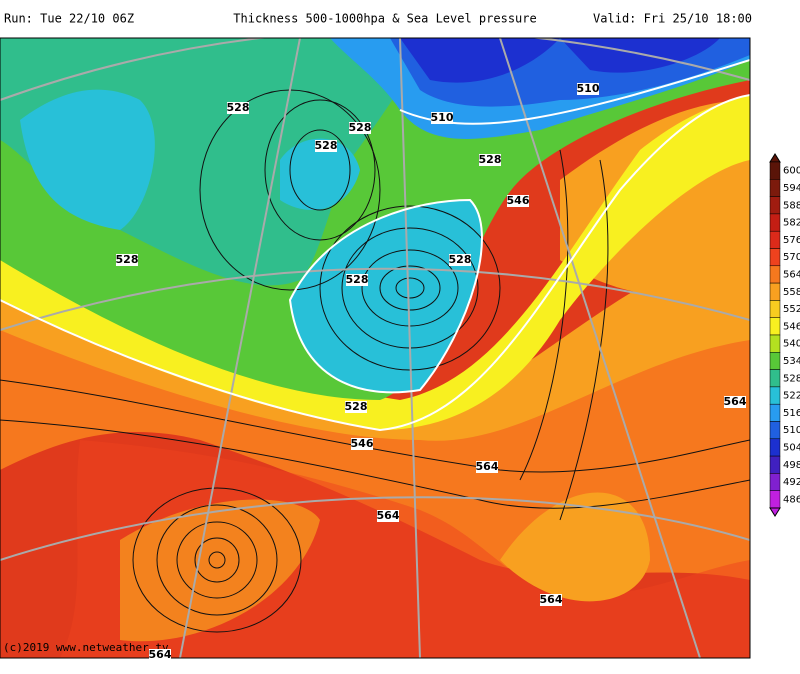  Describe the element at coordinates (791, 378) in the screenshot. I see `scale-label: 528` at that location.